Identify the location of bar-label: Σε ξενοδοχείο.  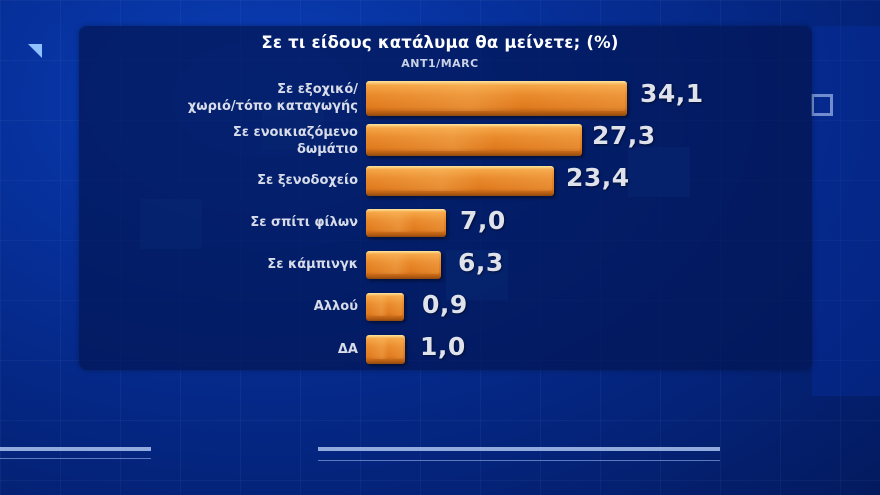
(307, 180).